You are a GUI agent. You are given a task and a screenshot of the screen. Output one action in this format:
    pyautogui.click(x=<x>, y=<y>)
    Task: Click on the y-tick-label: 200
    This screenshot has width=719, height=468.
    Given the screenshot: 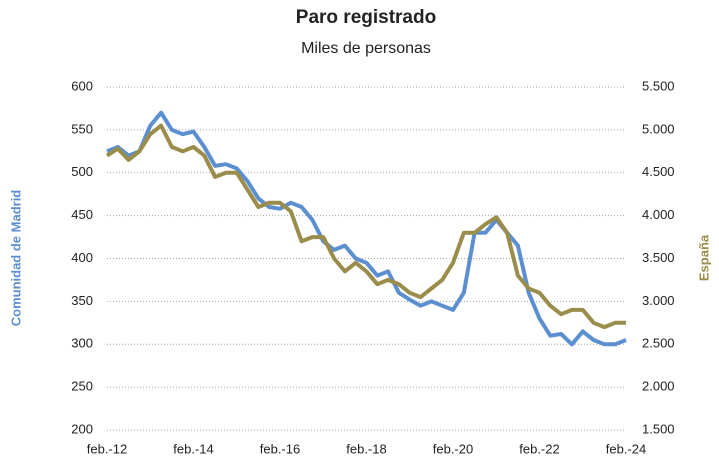 What is the action you would take?
    pyautogui.click(x=82, y=428)
    